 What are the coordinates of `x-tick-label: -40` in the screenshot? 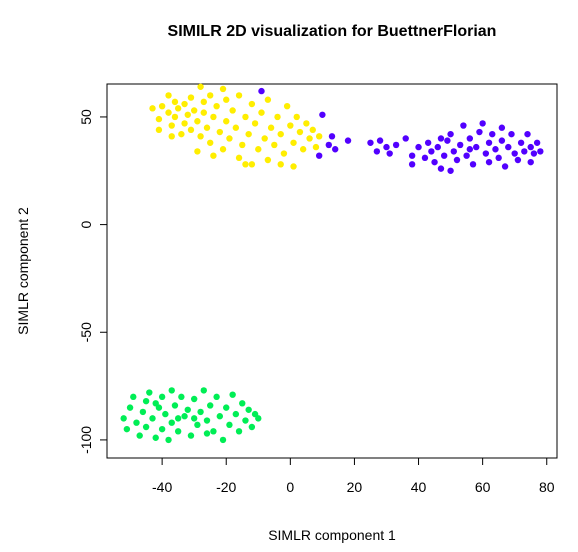 It's located at (162, 487).